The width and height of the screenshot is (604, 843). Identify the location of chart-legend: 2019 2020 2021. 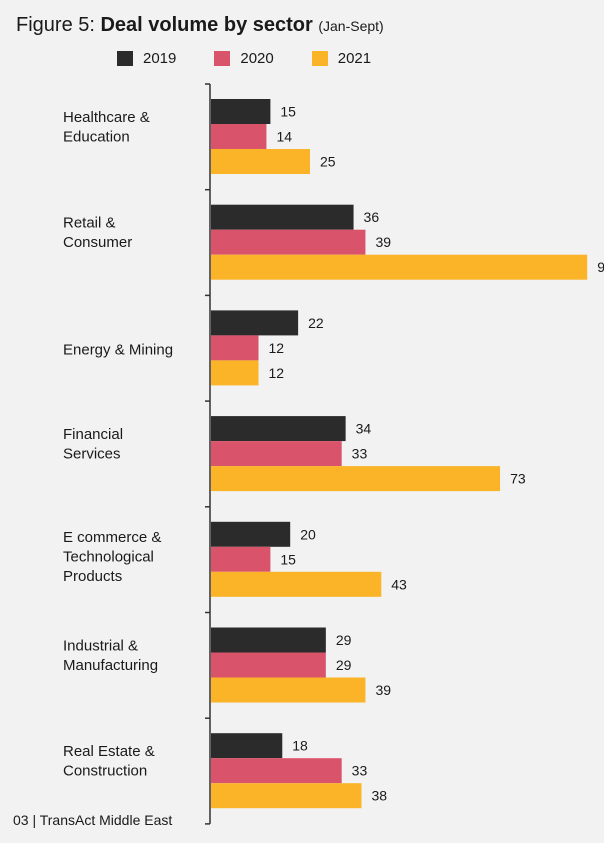
(263, 58).